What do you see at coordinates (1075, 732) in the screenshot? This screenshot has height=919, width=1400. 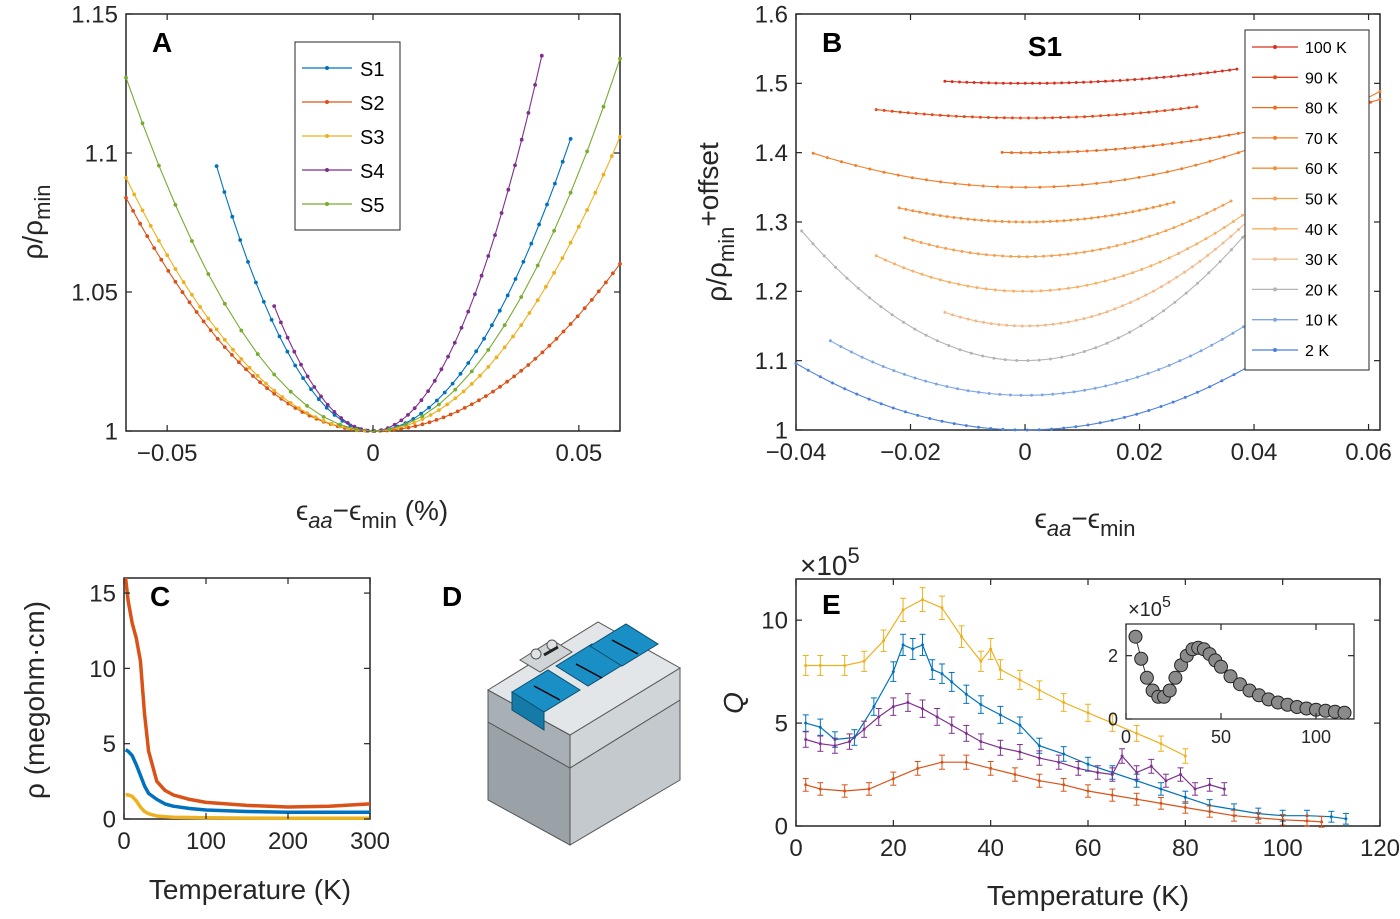 I see `series-blue-line` at bounding box center [1075, 732].